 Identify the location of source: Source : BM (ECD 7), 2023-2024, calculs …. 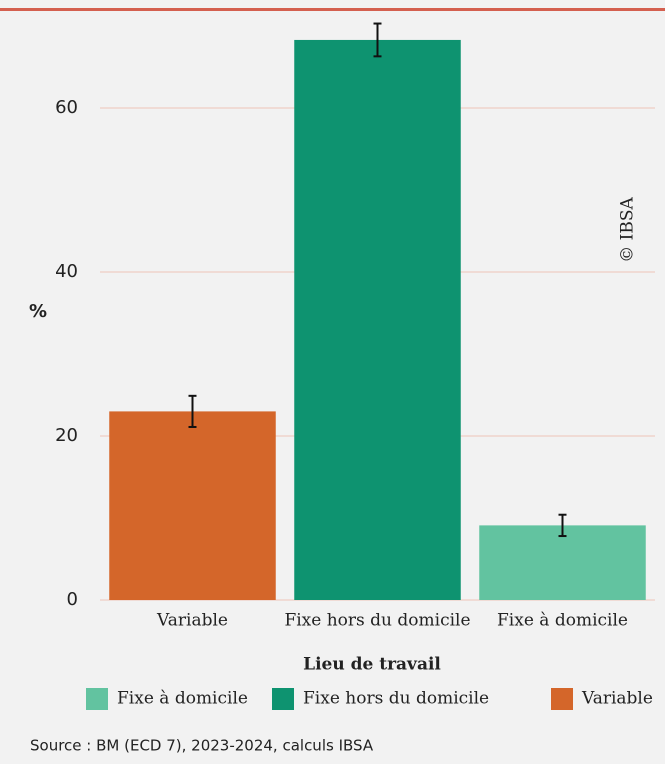
(202, 746).